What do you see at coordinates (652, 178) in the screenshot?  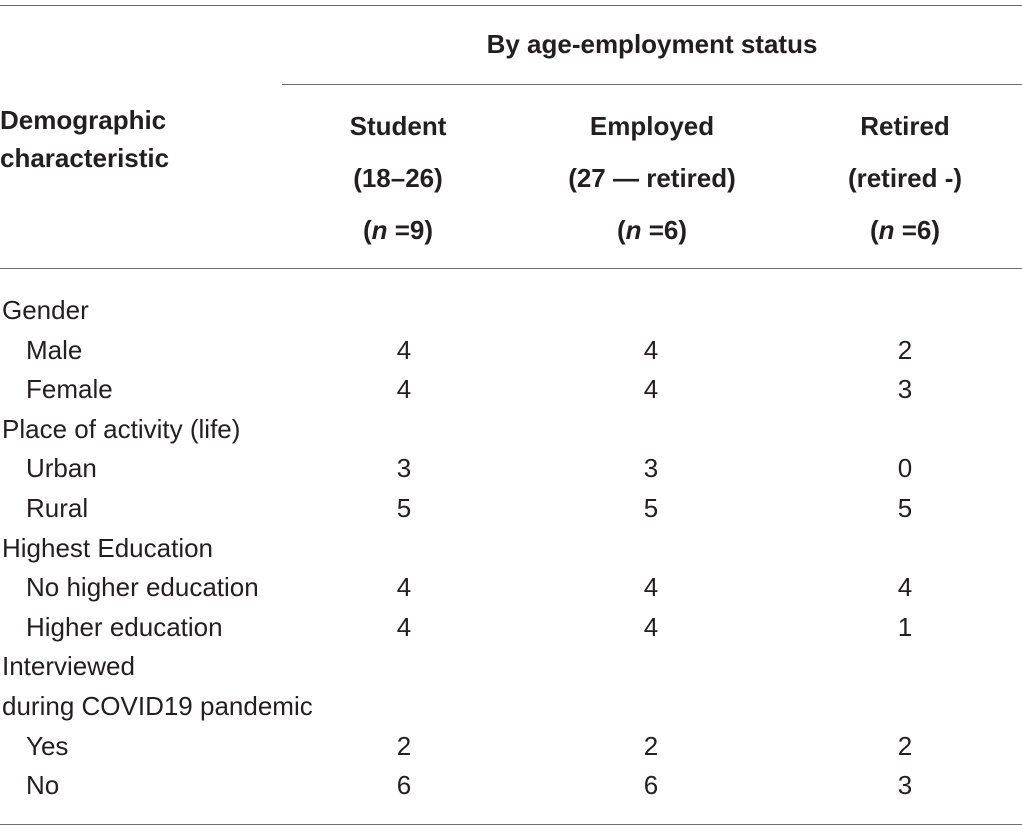 I see `column-header-range: (27 — retired)` at bounding box center [652, 178].